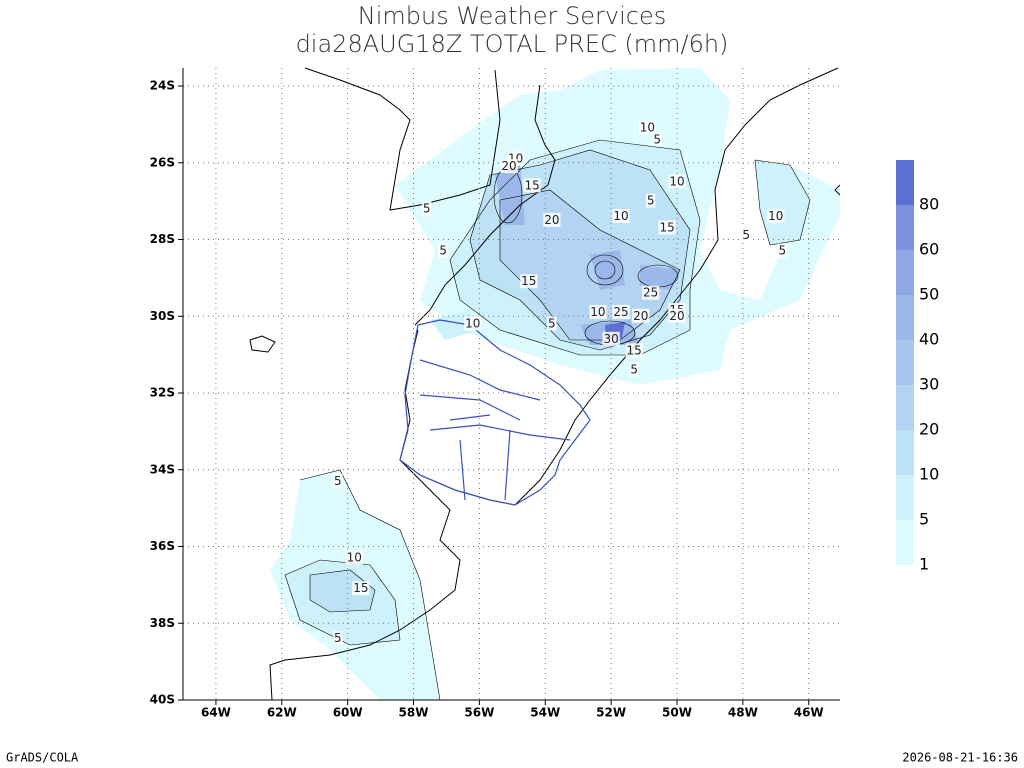  What do you see at coordinates (960, 758) in the screenshot?
I see `footer-right: 2026-08-21-16:36` at bounding box center [960, 758].